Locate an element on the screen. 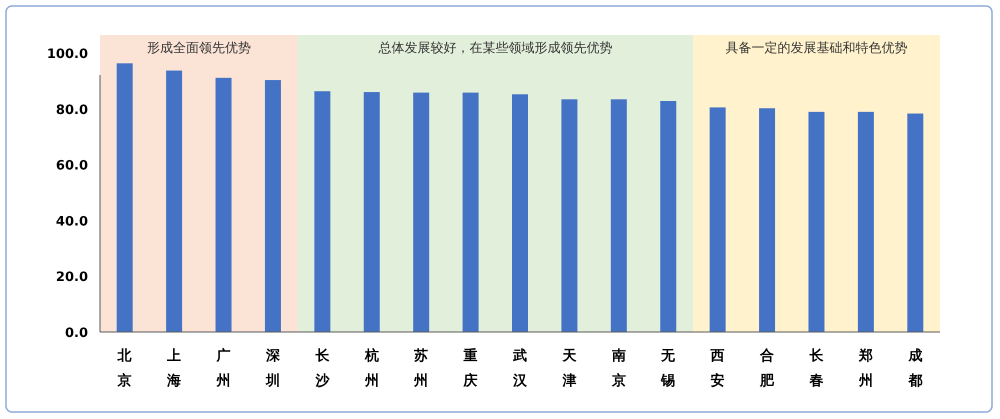 Image resolution: width=1000 pixels, height=419 pixels. x-tick-label: 武汉 is located at coordinates (520, 368).